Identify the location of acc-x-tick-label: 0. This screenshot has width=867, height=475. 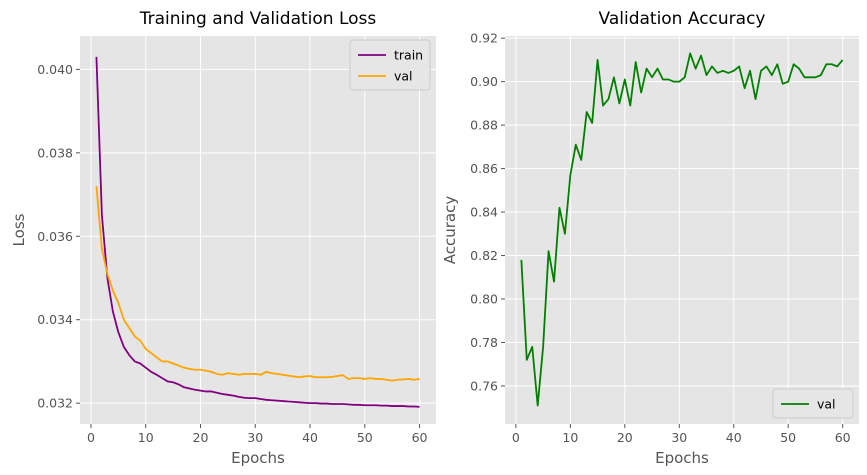
(516, 437).